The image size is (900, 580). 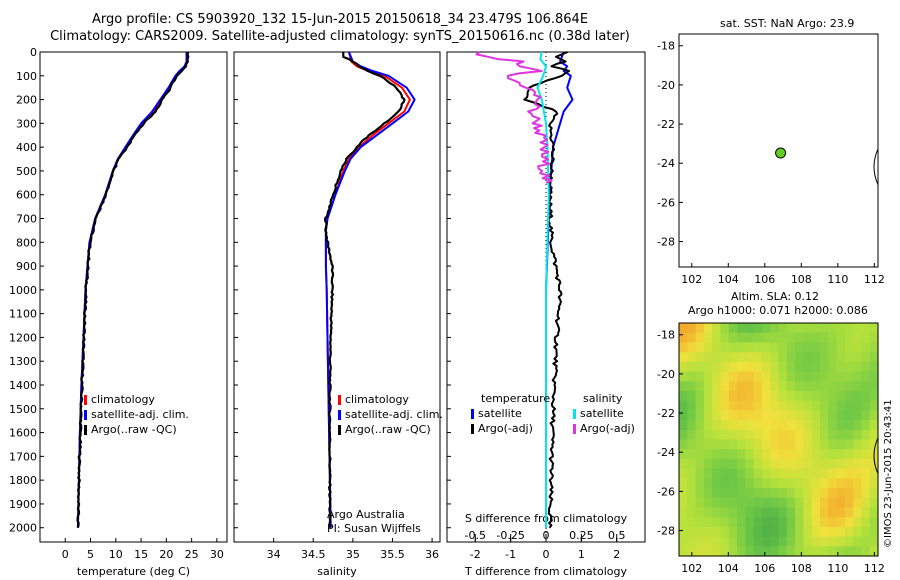 What do you see at coordinates (505, 428) in the screenshot?
I see `legend-t-argo-label: Argo(-adj)` at bounding box center [505, 428].